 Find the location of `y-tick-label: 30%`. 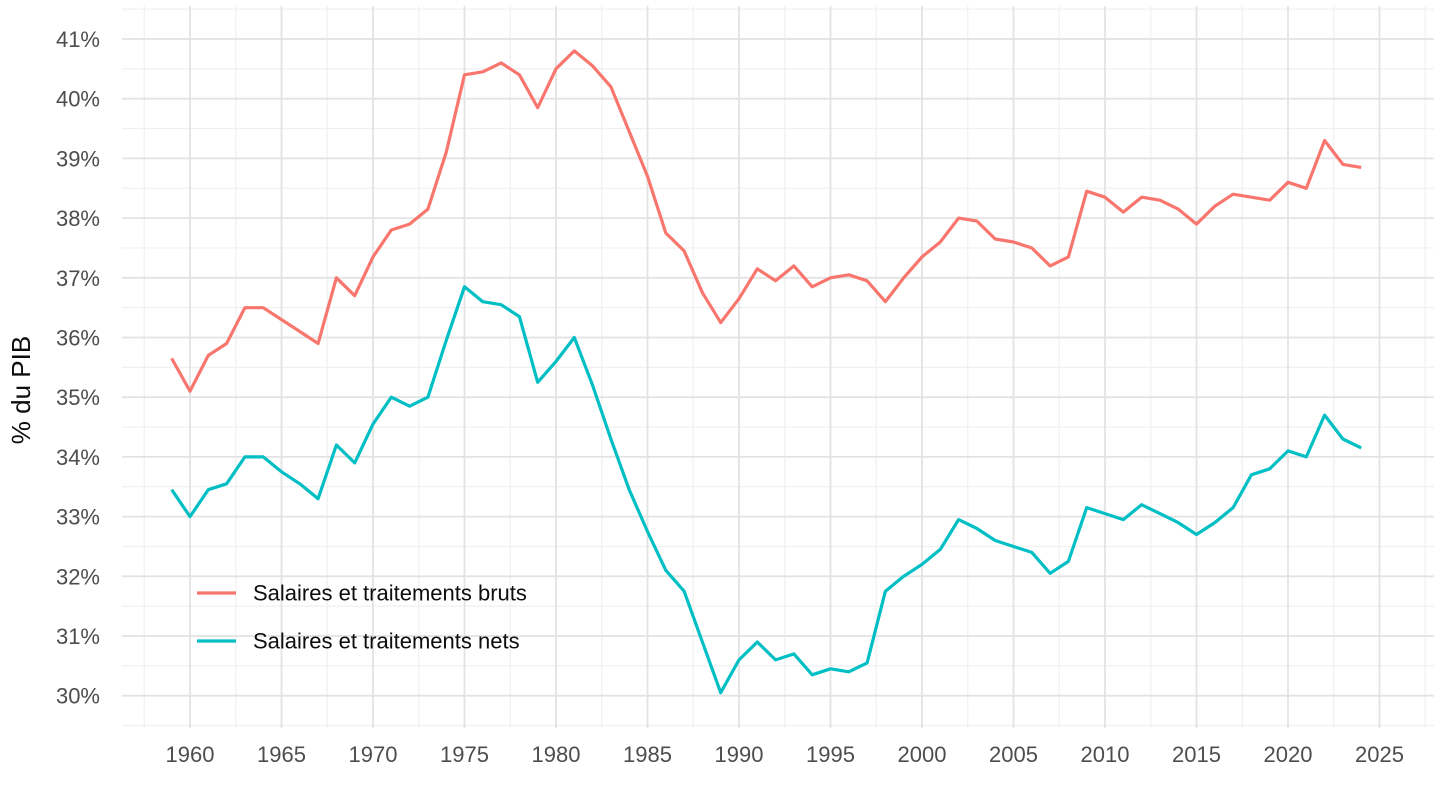

y-tick-label: 30% is located at coordinates (78, 696).